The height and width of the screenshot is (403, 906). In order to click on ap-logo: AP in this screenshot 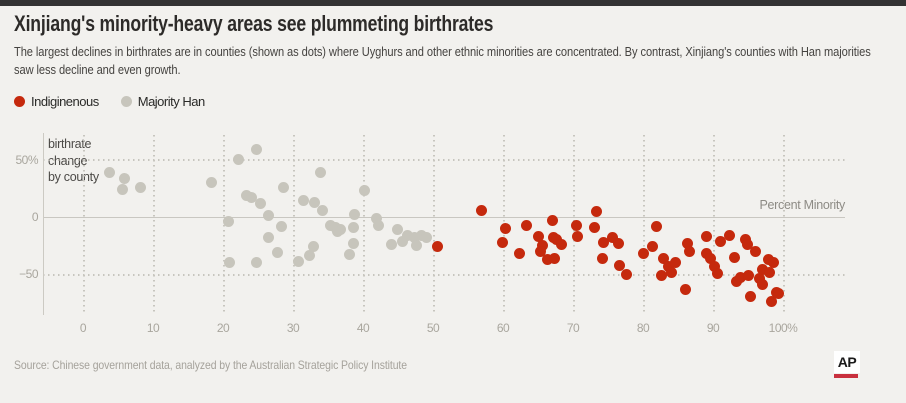, I will do `click(847, 364)`.